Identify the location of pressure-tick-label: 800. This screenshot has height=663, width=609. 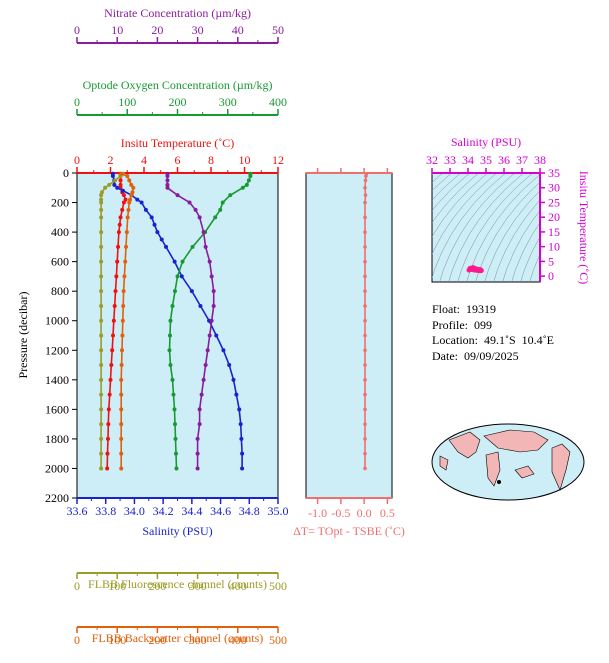
(60, 291).